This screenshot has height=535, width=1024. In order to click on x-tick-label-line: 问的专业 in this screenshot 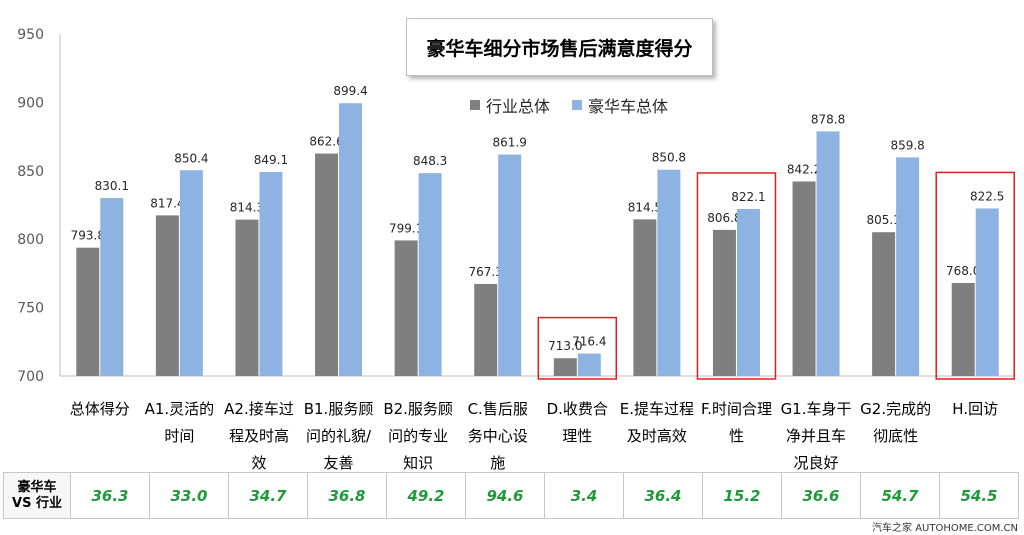, I will do `click(418, 436)`.